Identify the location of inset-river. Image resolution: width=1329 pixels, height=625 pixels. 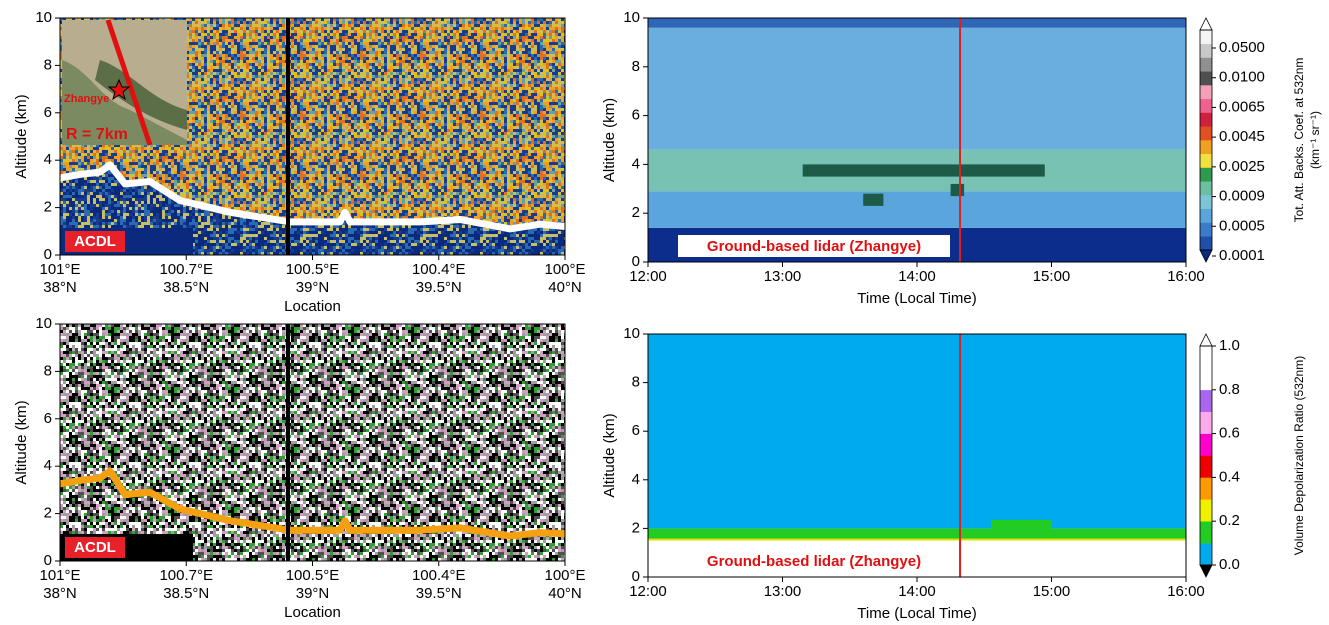
(124, 102).